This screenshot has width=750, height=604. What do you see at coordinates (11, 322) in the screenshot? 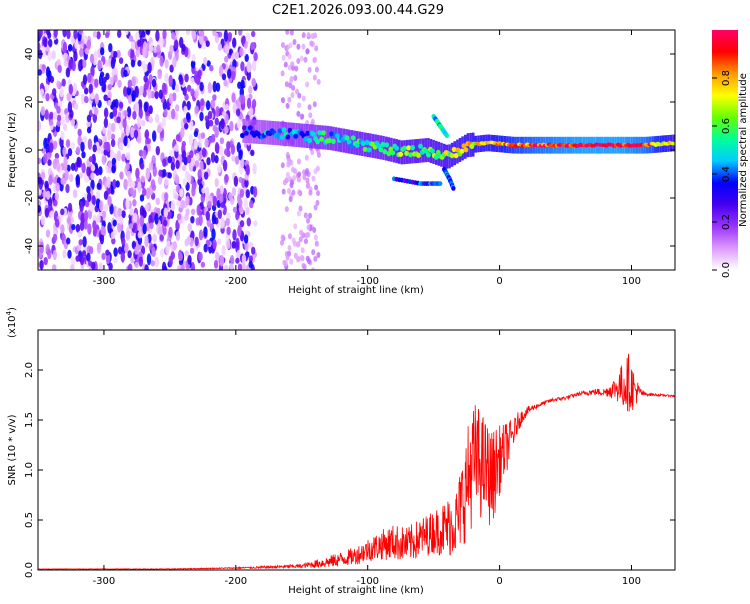
I see `snr-y-multiplier: (x104)` at bounding box center [11, 322].